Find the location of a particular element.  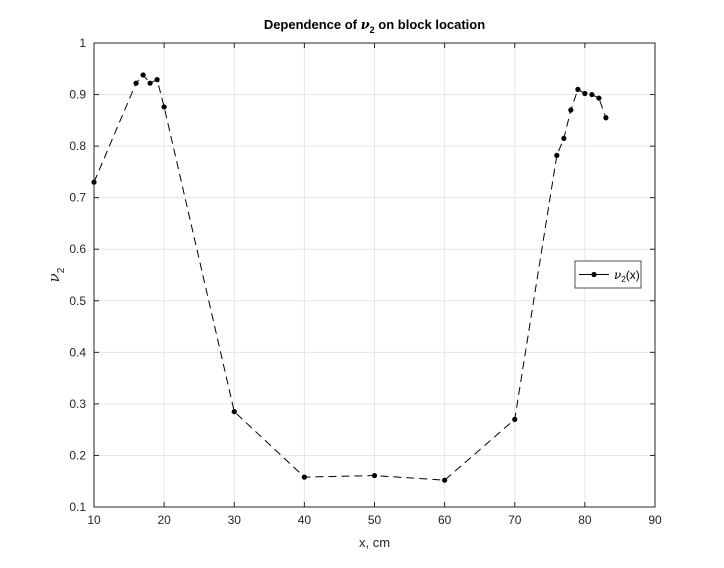

y-tick-label: 0.7 is located at coordinates (77, 198).